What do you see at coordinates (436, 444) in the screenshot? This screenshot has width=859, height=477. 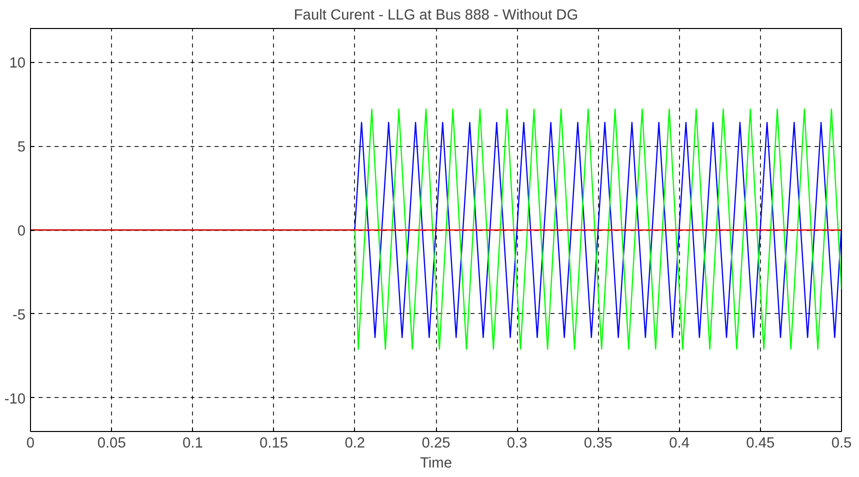 I see `x-tick-label: 0.25` at bounding box center [436, 444].